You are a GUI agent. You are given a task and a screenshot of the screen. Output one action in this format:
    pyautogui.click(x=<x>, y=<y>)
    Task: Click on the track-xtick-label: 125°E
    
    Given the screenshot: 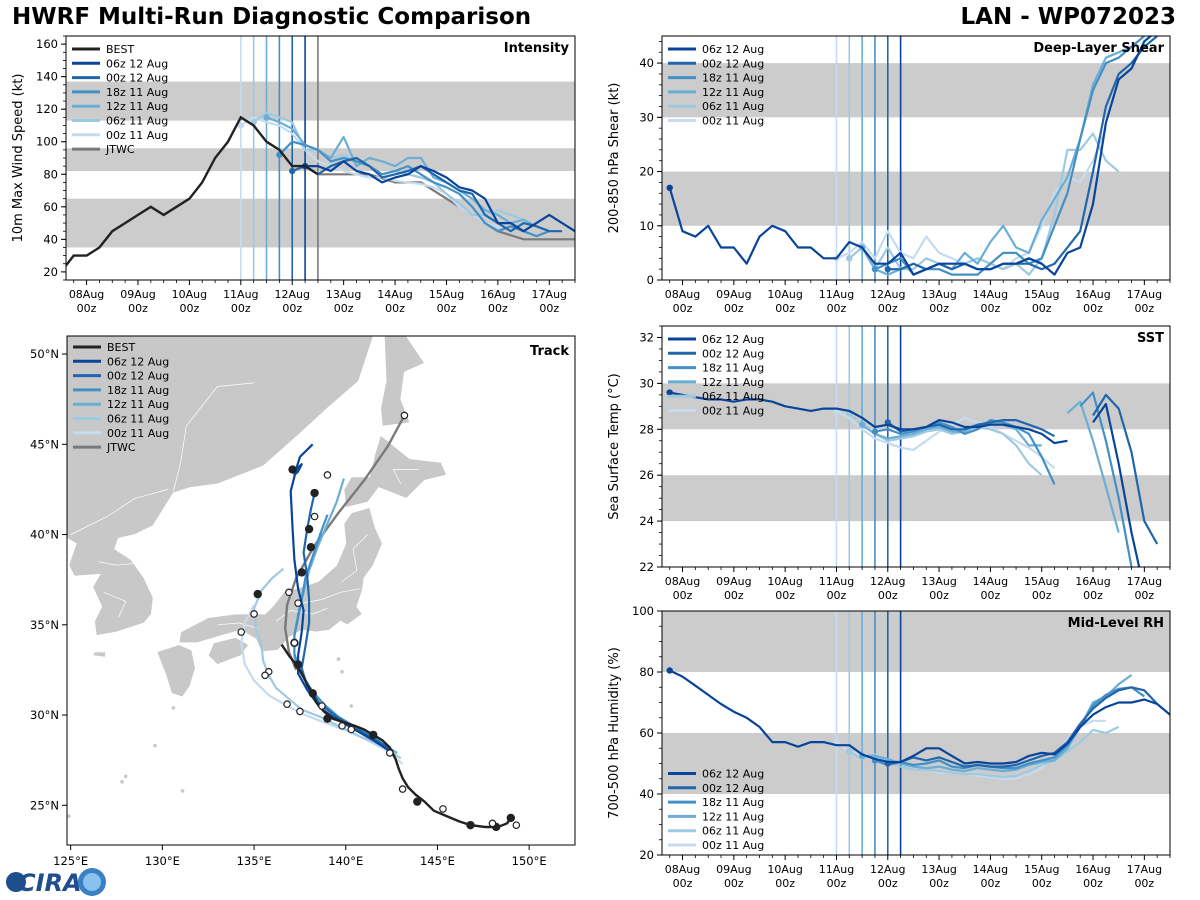 What is the action you would take?
    pyautogui.click(x=70, y=861)
    